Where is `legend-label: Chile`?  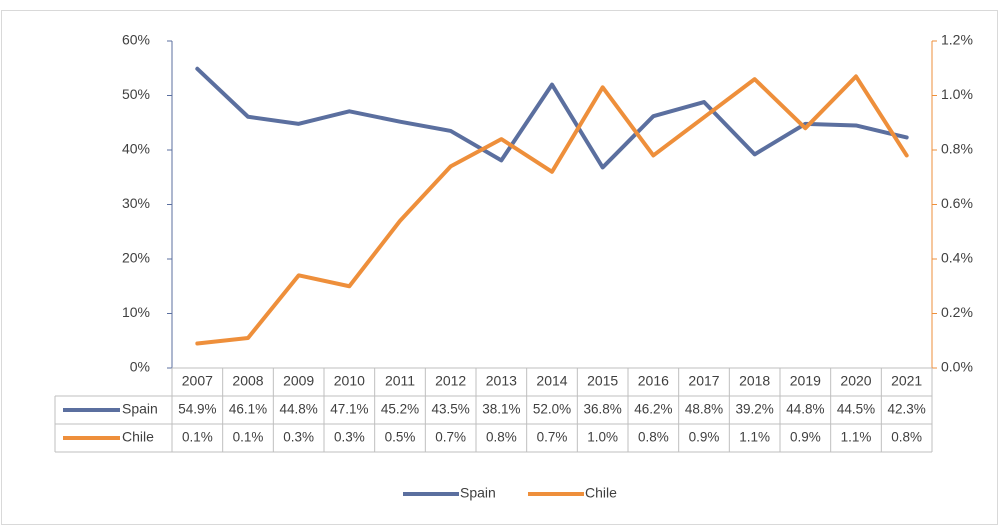
legend-label: Chile is located at coordinates (601, 493).